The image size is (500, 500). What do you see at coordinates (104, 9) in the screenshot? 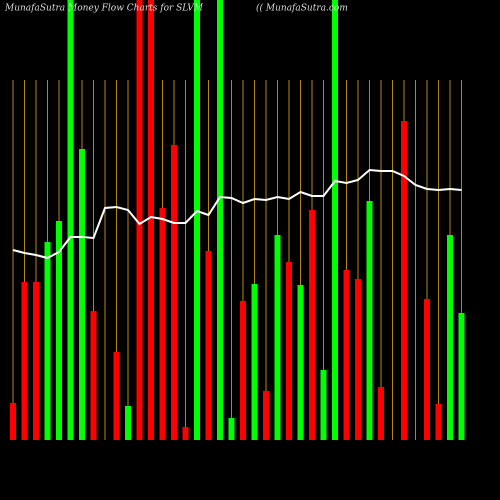
I see `chart-title: MunafaSutra Money Flow Charts for SLVM` at bounding box center [104, 9].